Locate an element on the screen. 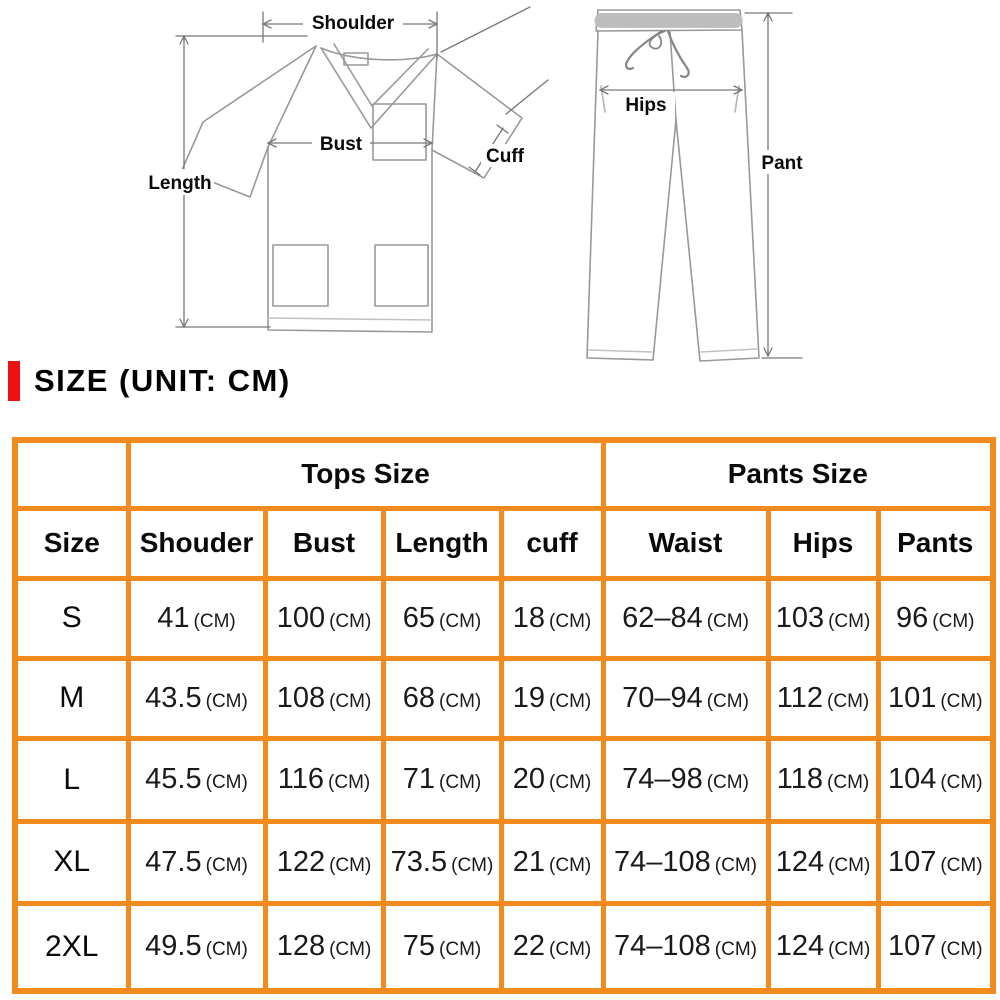  measurement-value: 108 is located at coordinates (301, 697).